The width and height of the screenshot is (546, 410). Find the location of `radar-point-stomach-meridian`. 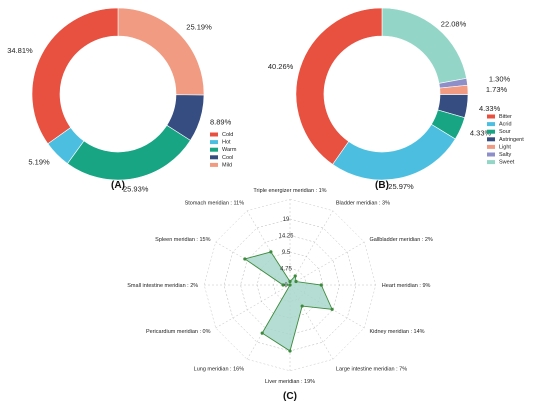

radar-point-stomach-meridian is located at coordinates (271, 252).